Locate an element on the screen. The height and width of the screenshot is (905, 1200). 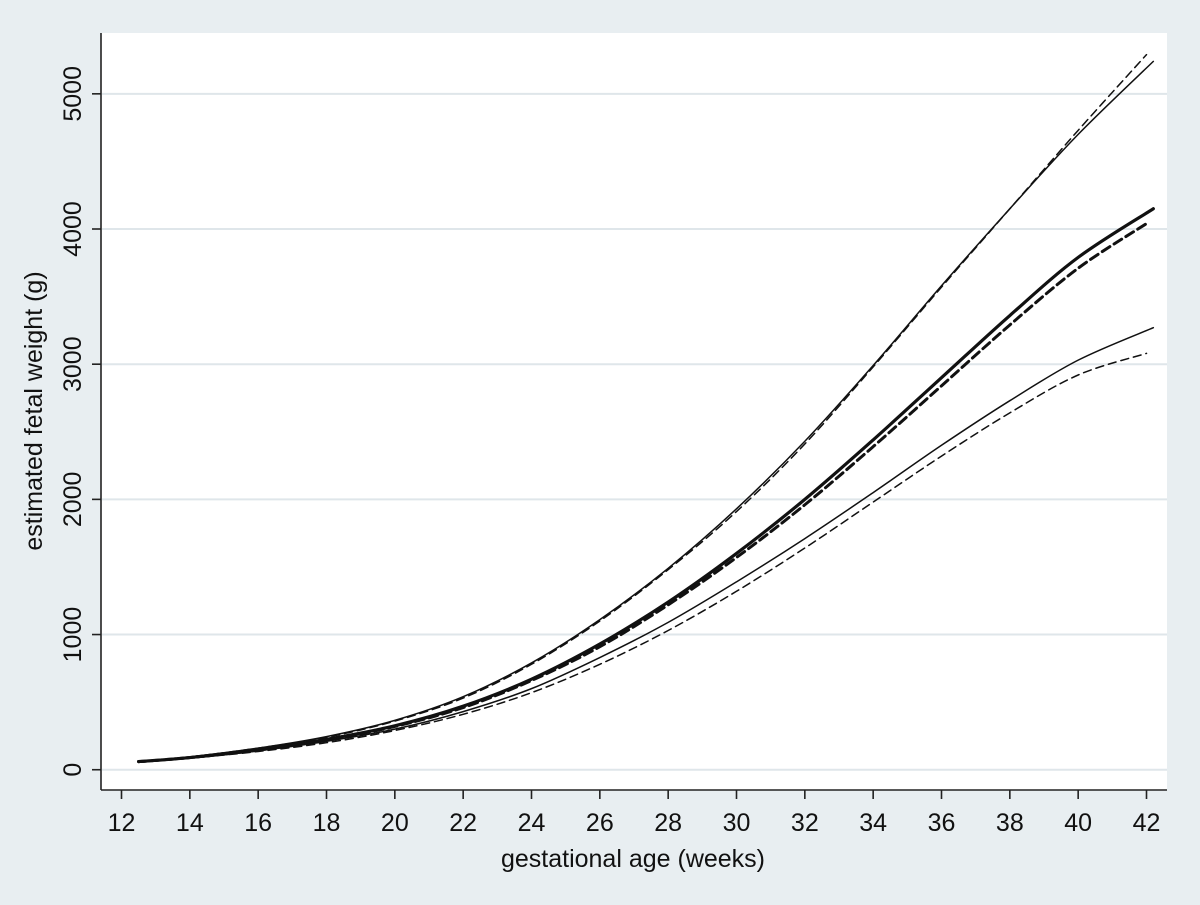
x-tick-label-11: 34 is located at coordinates (873, 823).